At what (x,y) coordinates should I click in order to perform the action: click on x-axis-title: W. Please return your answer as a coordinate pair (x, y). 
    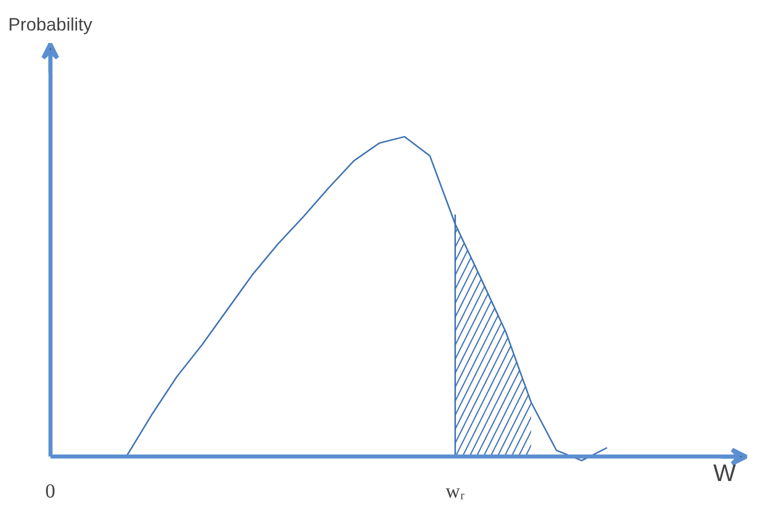
    Looking at the image, I should click on (724, 474).